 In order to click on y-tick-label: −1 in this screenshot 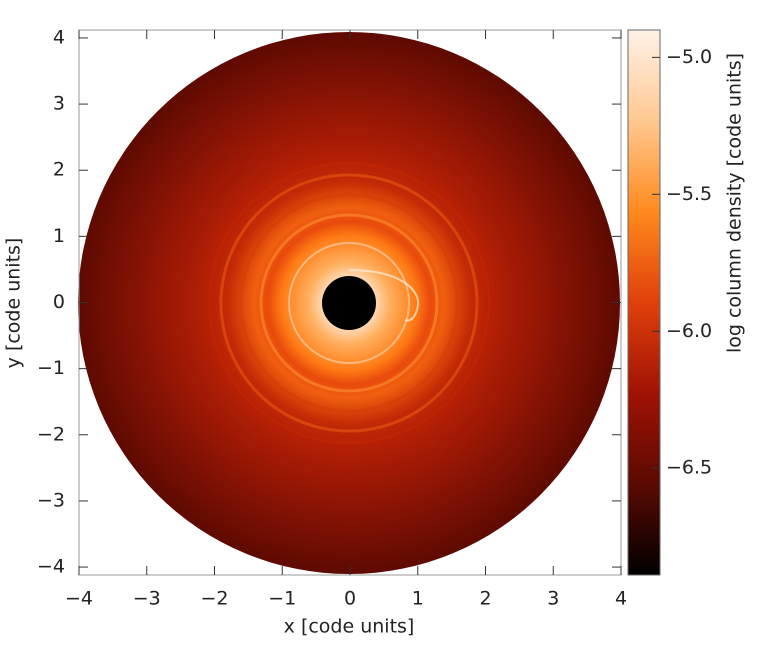, I will do `click(51, 368)`.